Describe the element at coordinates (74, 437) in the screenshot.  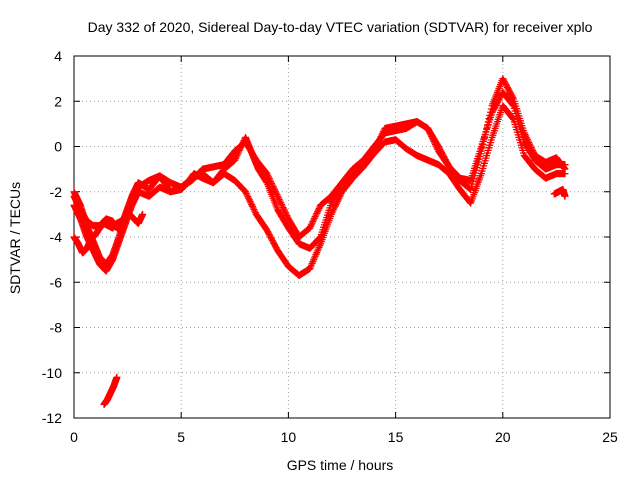
I see `x-tick-label: 0` at that location.